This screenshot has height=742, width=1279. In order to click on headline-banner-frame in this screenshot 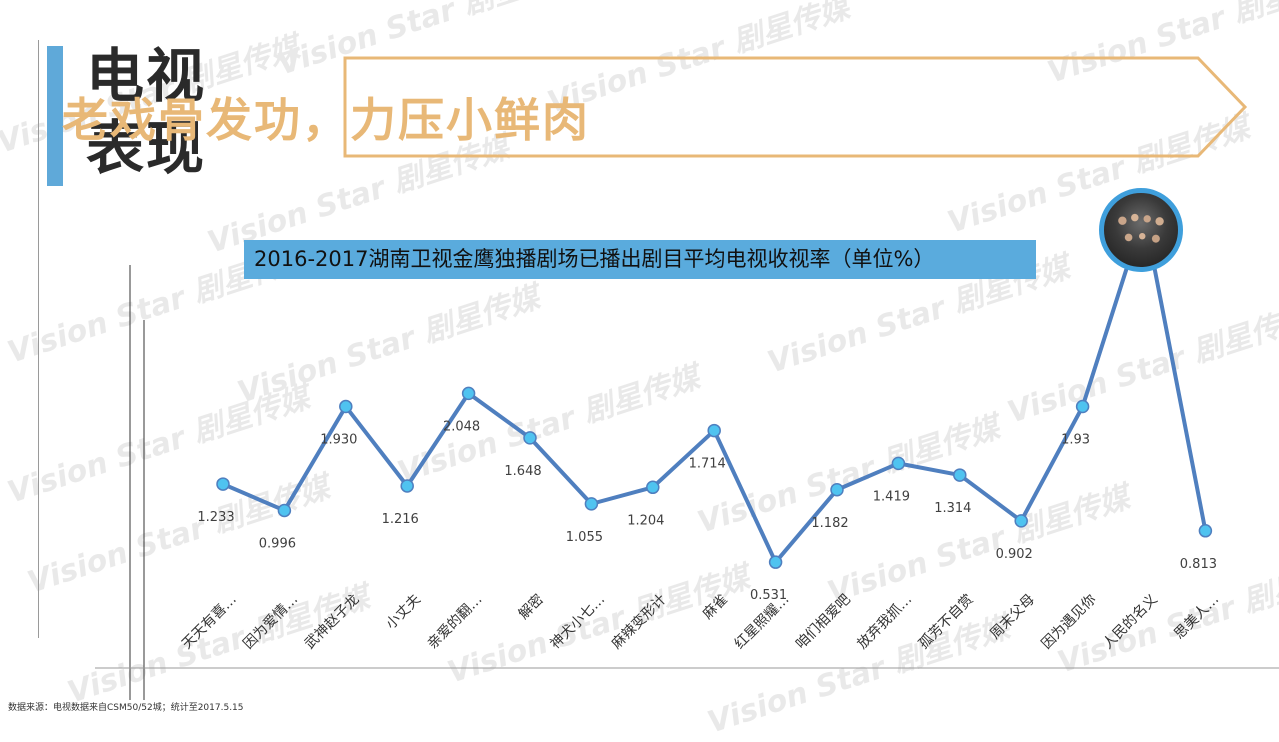, I will do `click(795, 107)`.